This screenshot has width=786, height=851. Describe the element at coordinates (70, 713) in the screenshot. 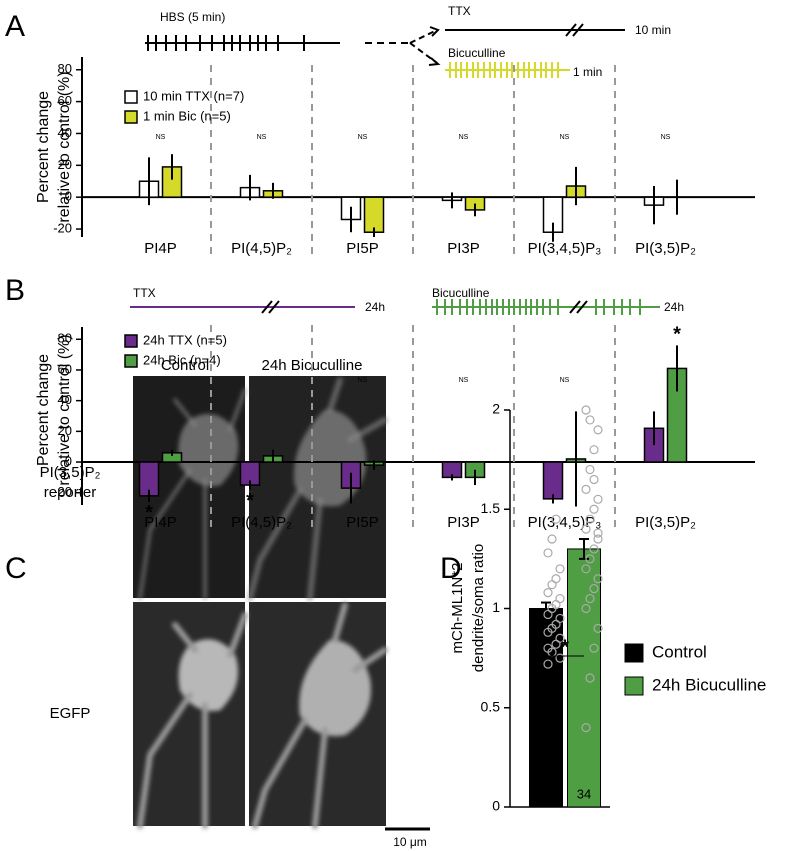

I see `row-label: EGFP` at that location.